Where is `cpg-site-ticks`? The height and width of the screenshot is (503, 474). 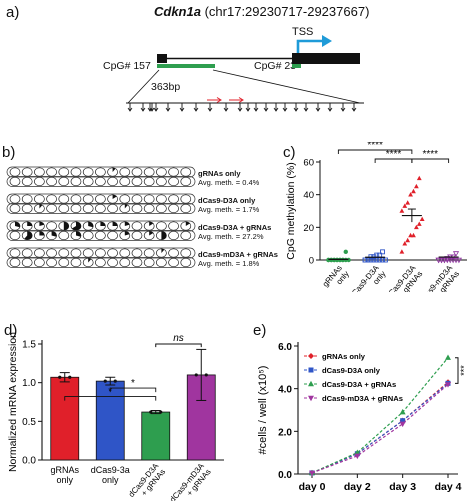
cpg-site-ticks is located at coordinates (242, 104).